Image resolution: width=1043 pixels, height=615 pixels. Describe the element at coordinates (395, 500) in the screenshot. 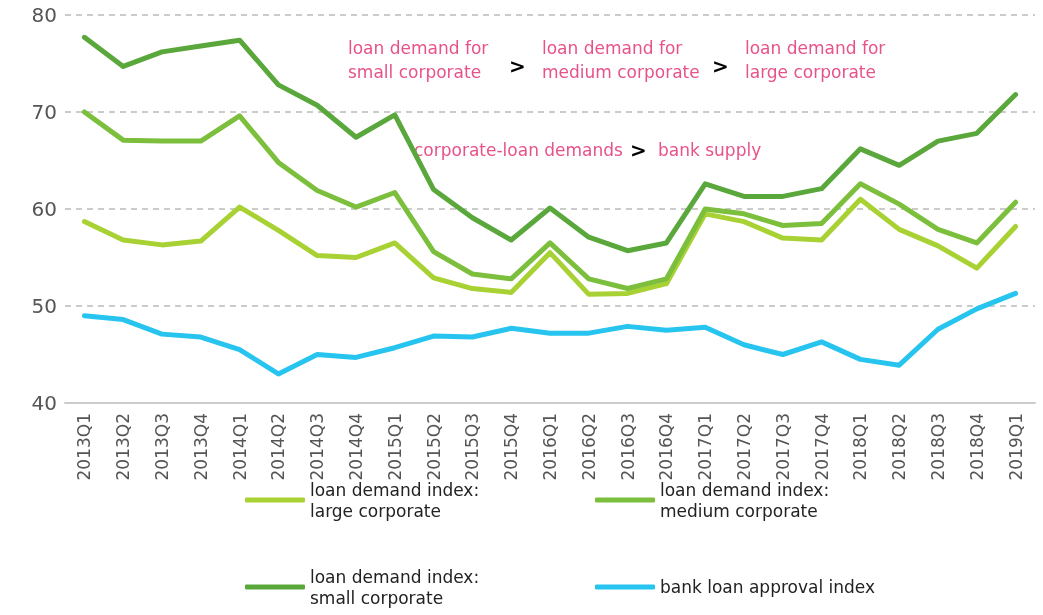

I see `legend-label: loan demand index: large corporate` at that location.